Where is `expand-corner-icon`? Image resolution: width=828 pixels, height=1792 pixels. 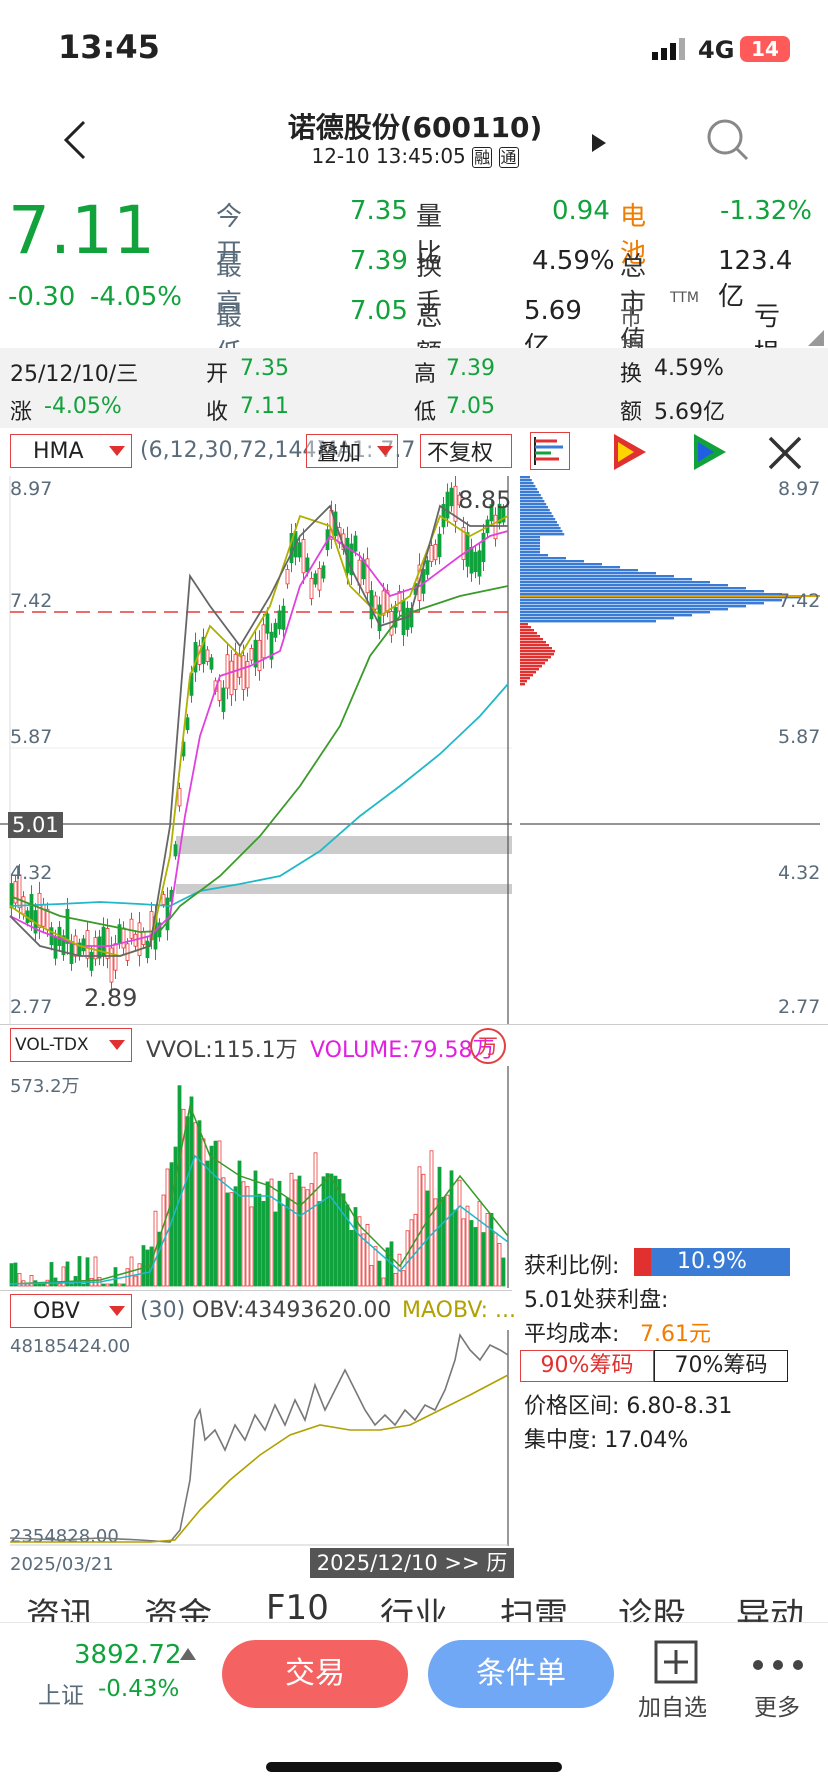 expand-corner-icon is located at coordinates (816, 338).